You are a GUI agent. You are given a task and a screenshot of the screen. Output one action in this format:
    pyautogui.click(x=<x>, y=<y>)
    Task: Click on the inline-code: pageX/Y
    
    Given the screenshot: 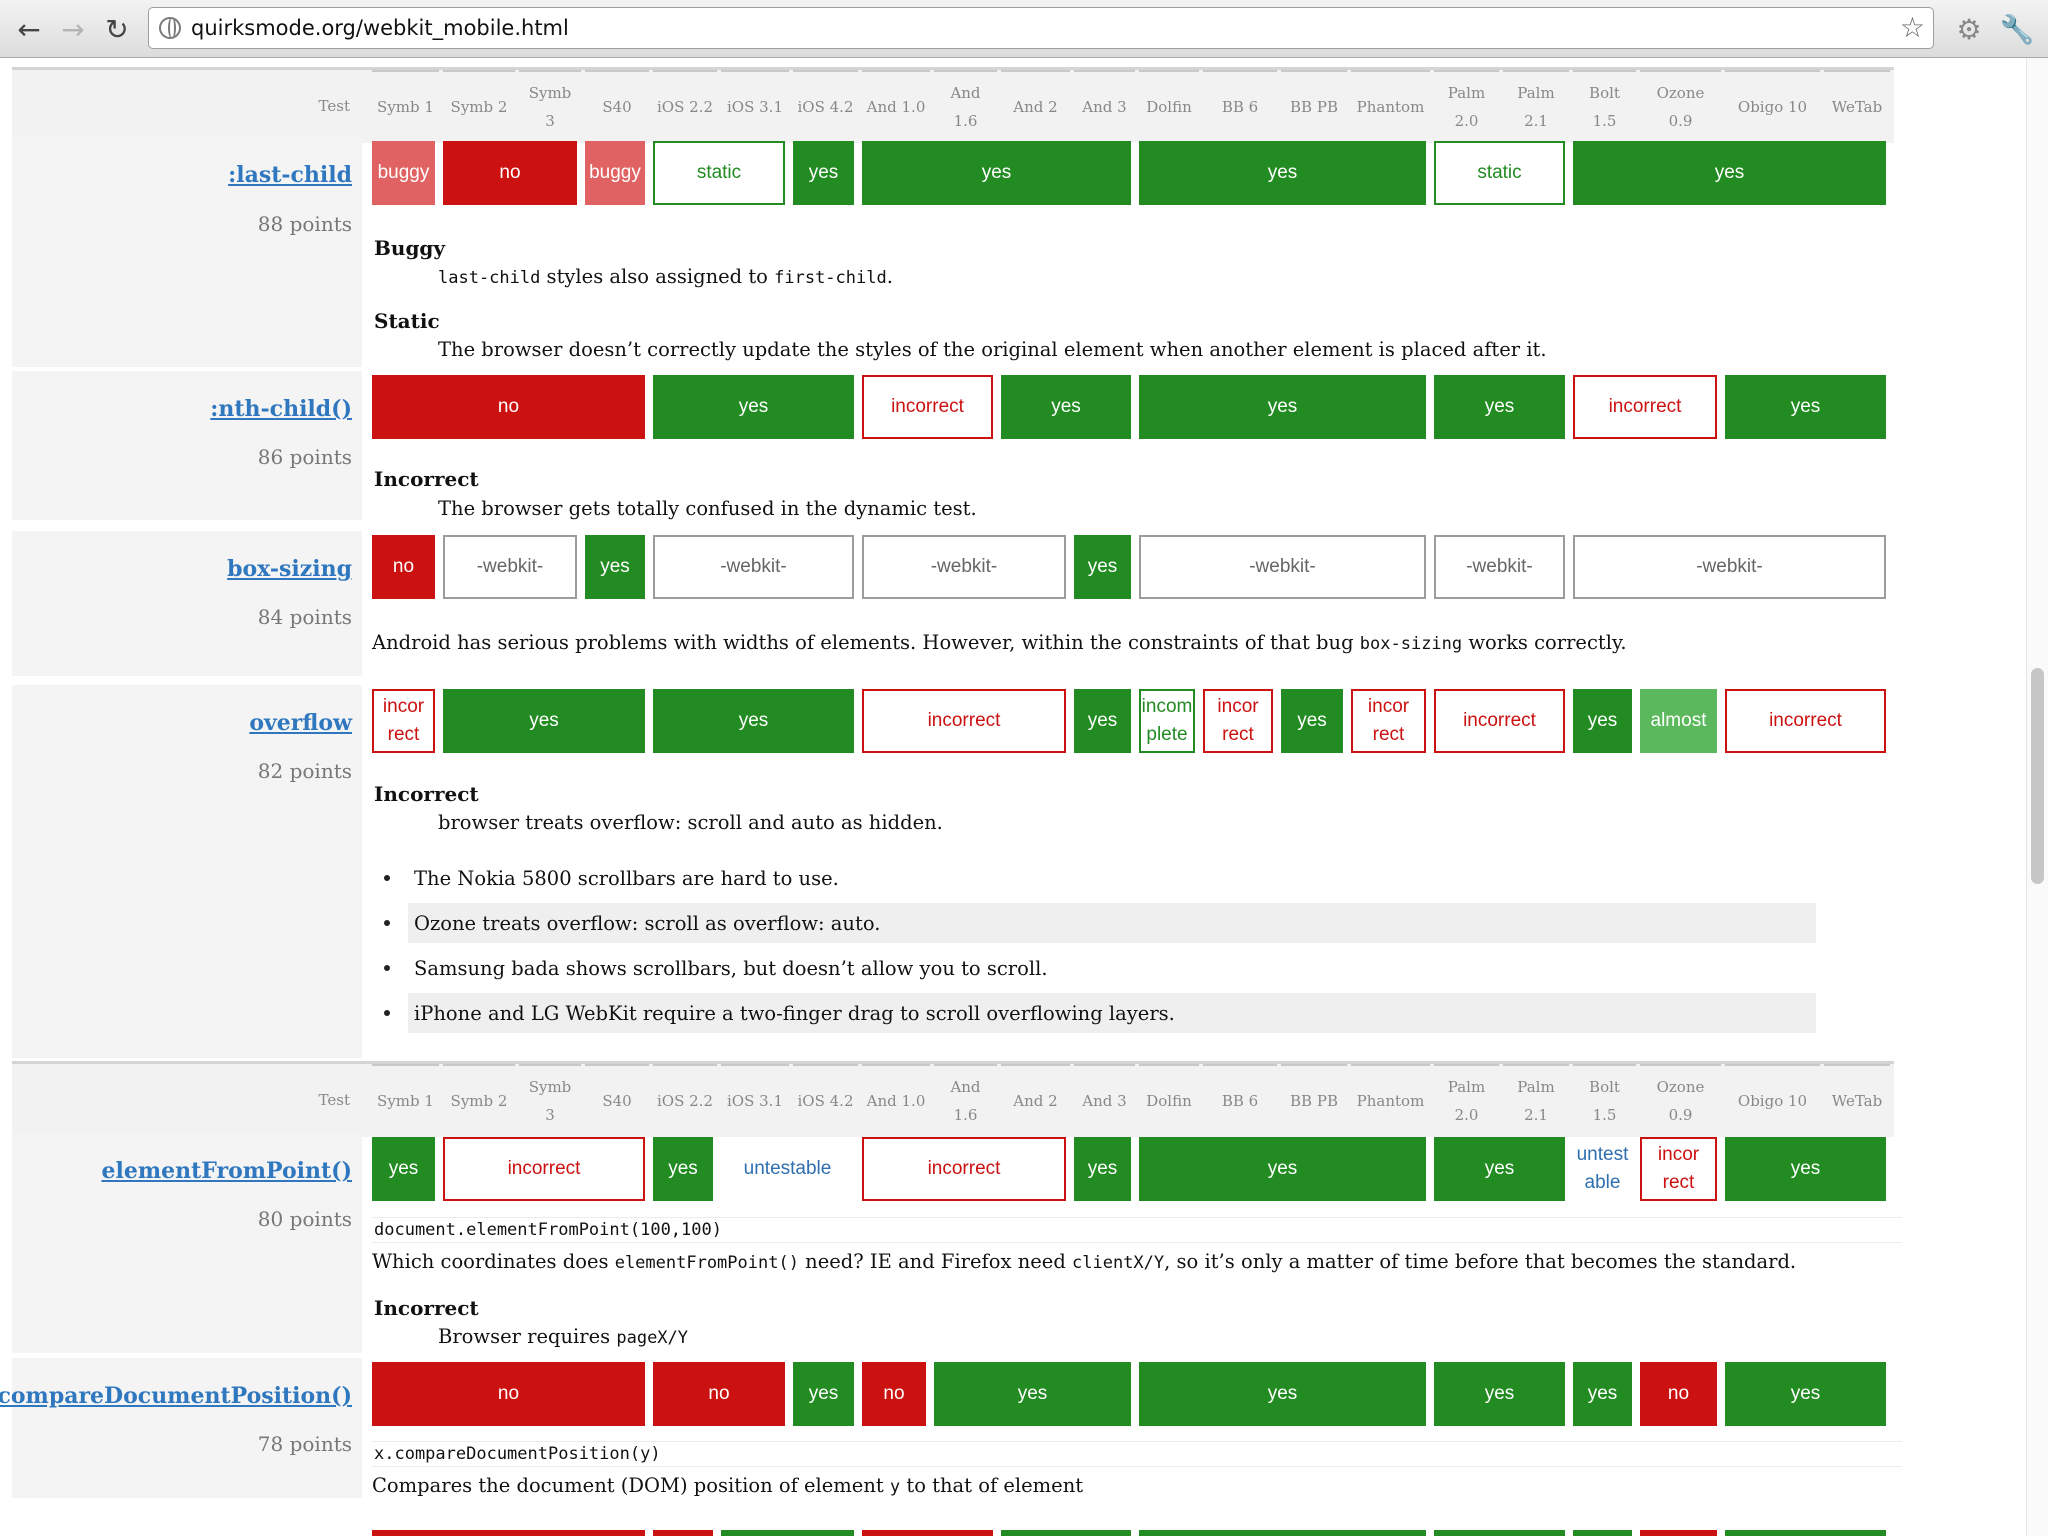 What is the action you would take?
    pyautogui.click(x=652, y=1338)
    